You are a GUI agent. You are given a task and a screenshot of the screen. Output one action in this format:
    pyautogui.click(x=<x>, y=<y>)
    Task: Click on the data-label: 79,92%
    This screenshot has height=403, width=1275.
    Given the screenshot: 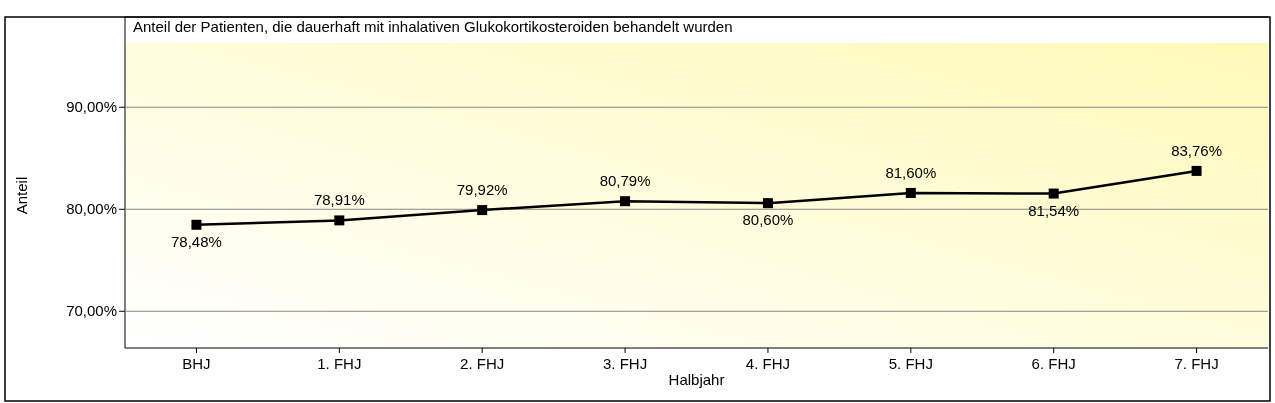 What is the action you would take?
    pyautogui.click(x=482, y=190)
    